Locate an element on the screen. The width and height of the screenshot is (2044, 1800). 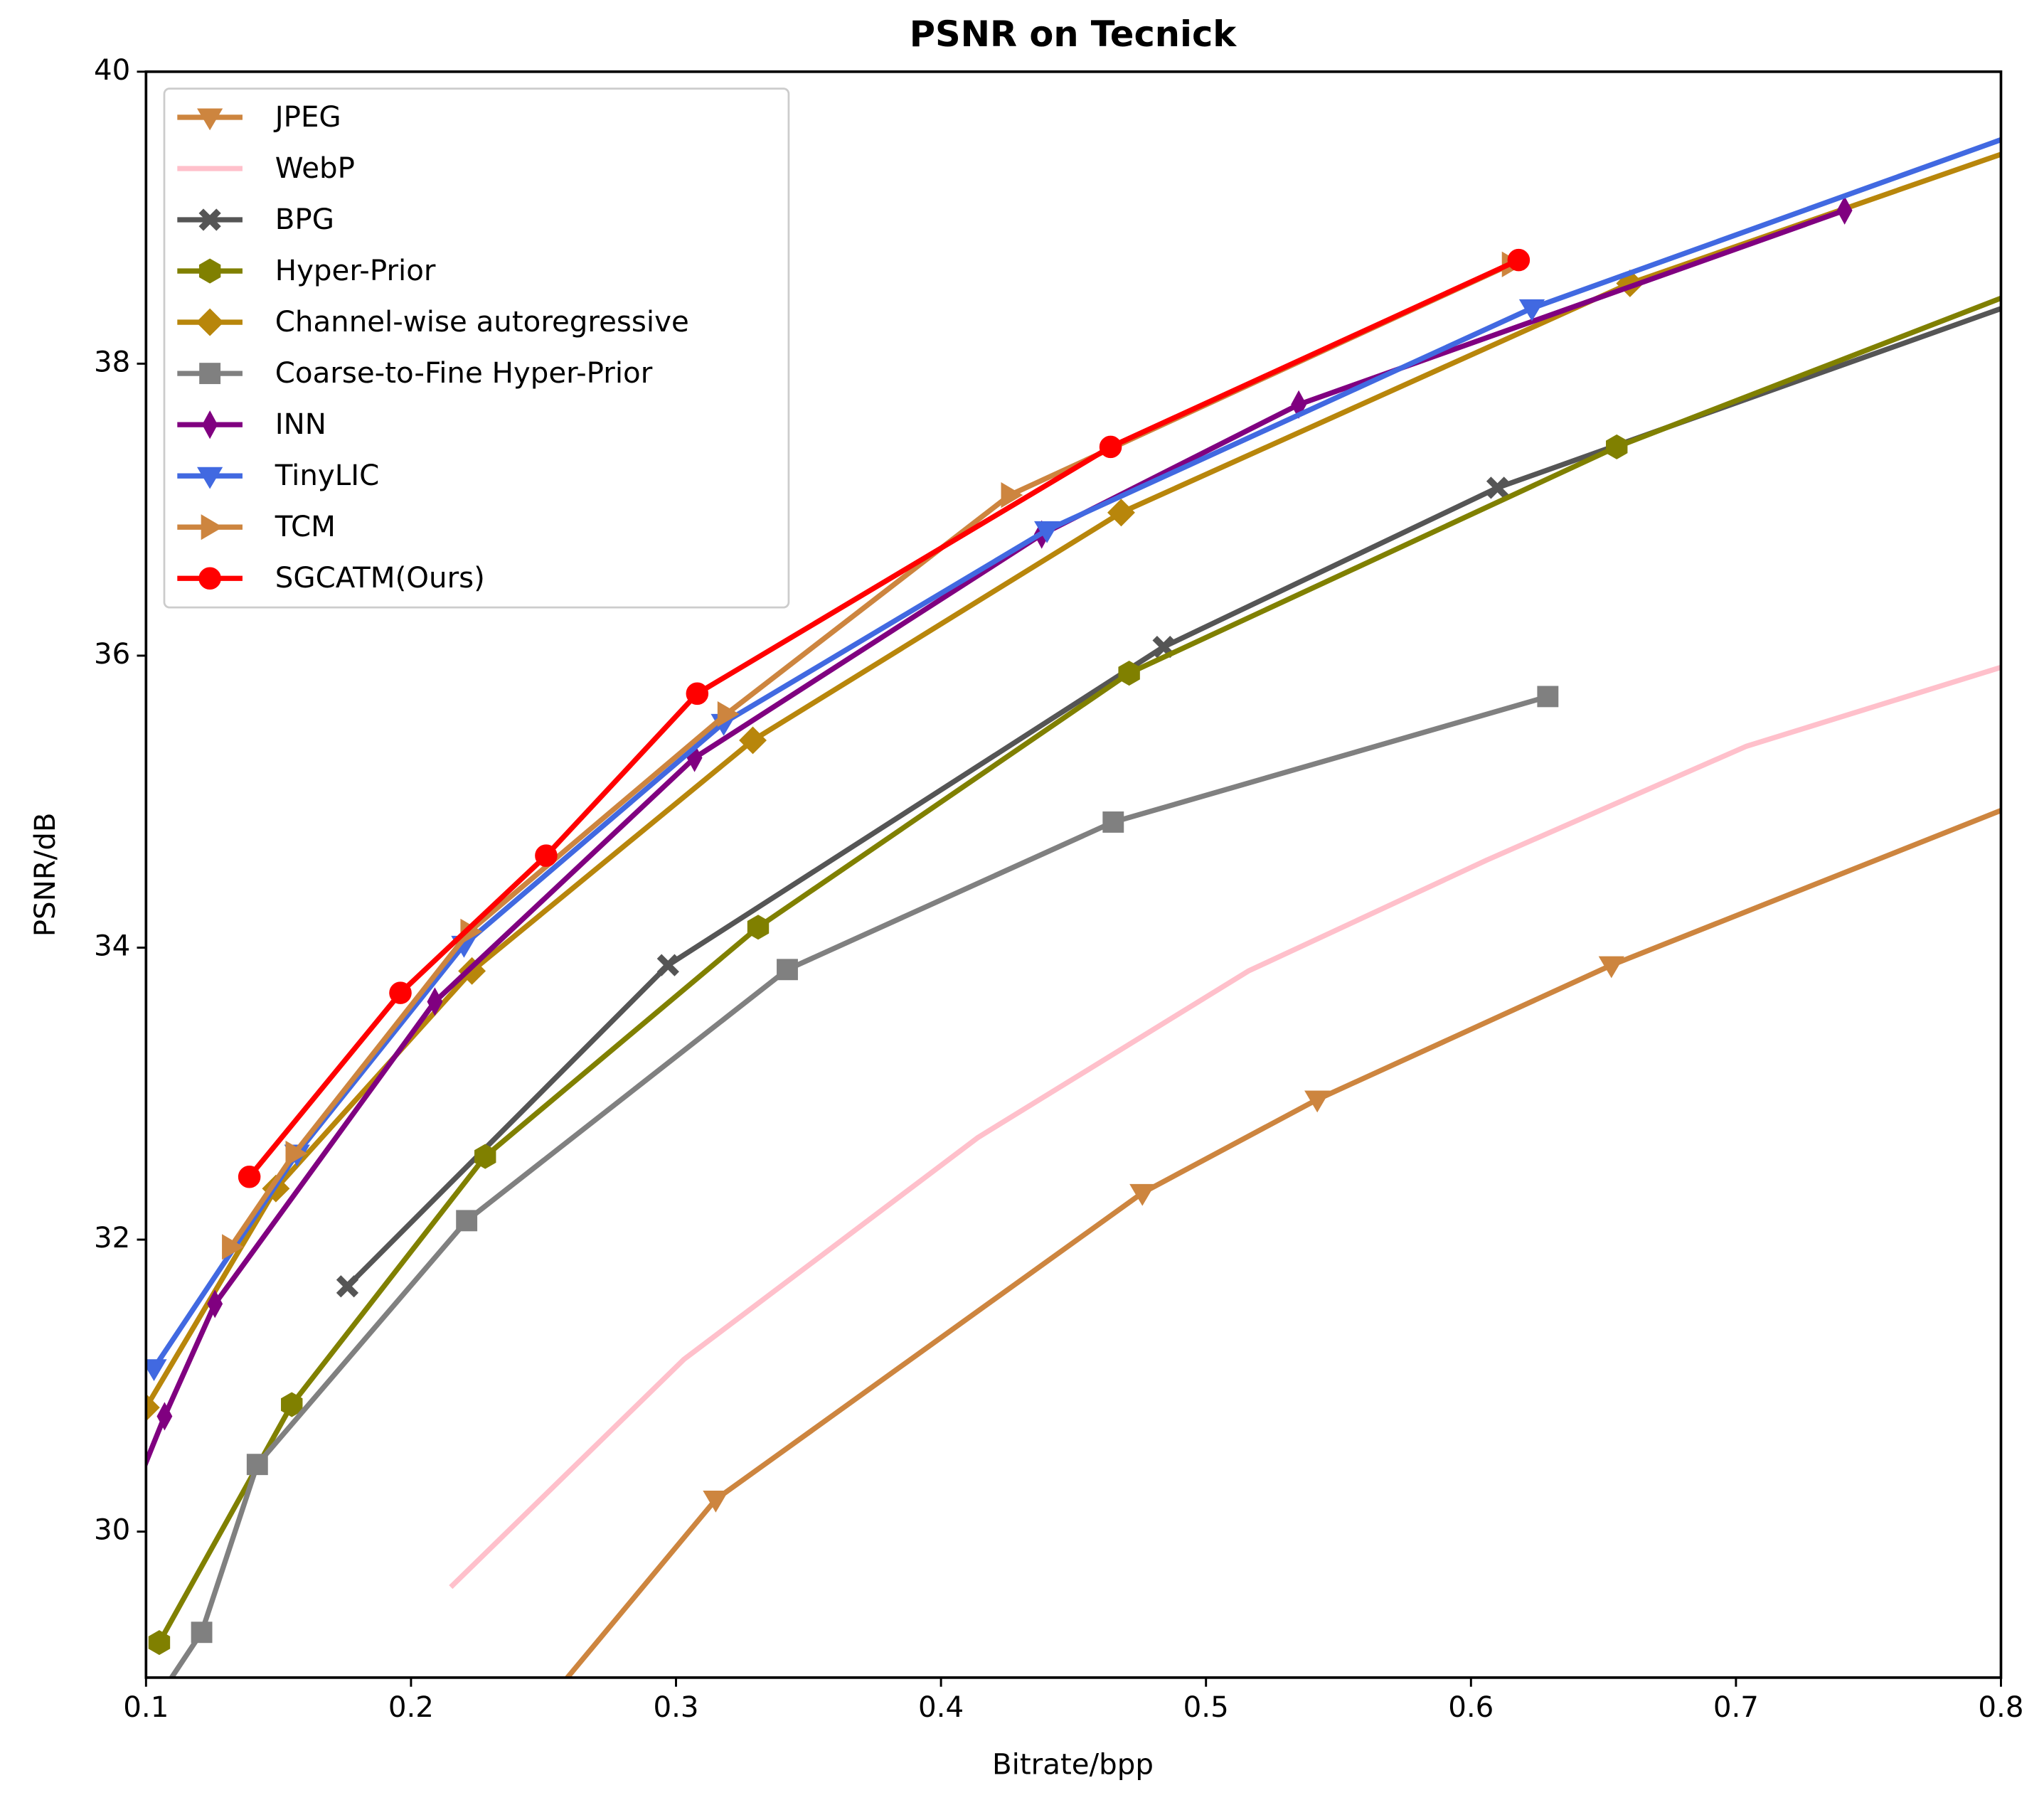
legend-label: SGCATM(Ours) is located at coordinates (380, 578).